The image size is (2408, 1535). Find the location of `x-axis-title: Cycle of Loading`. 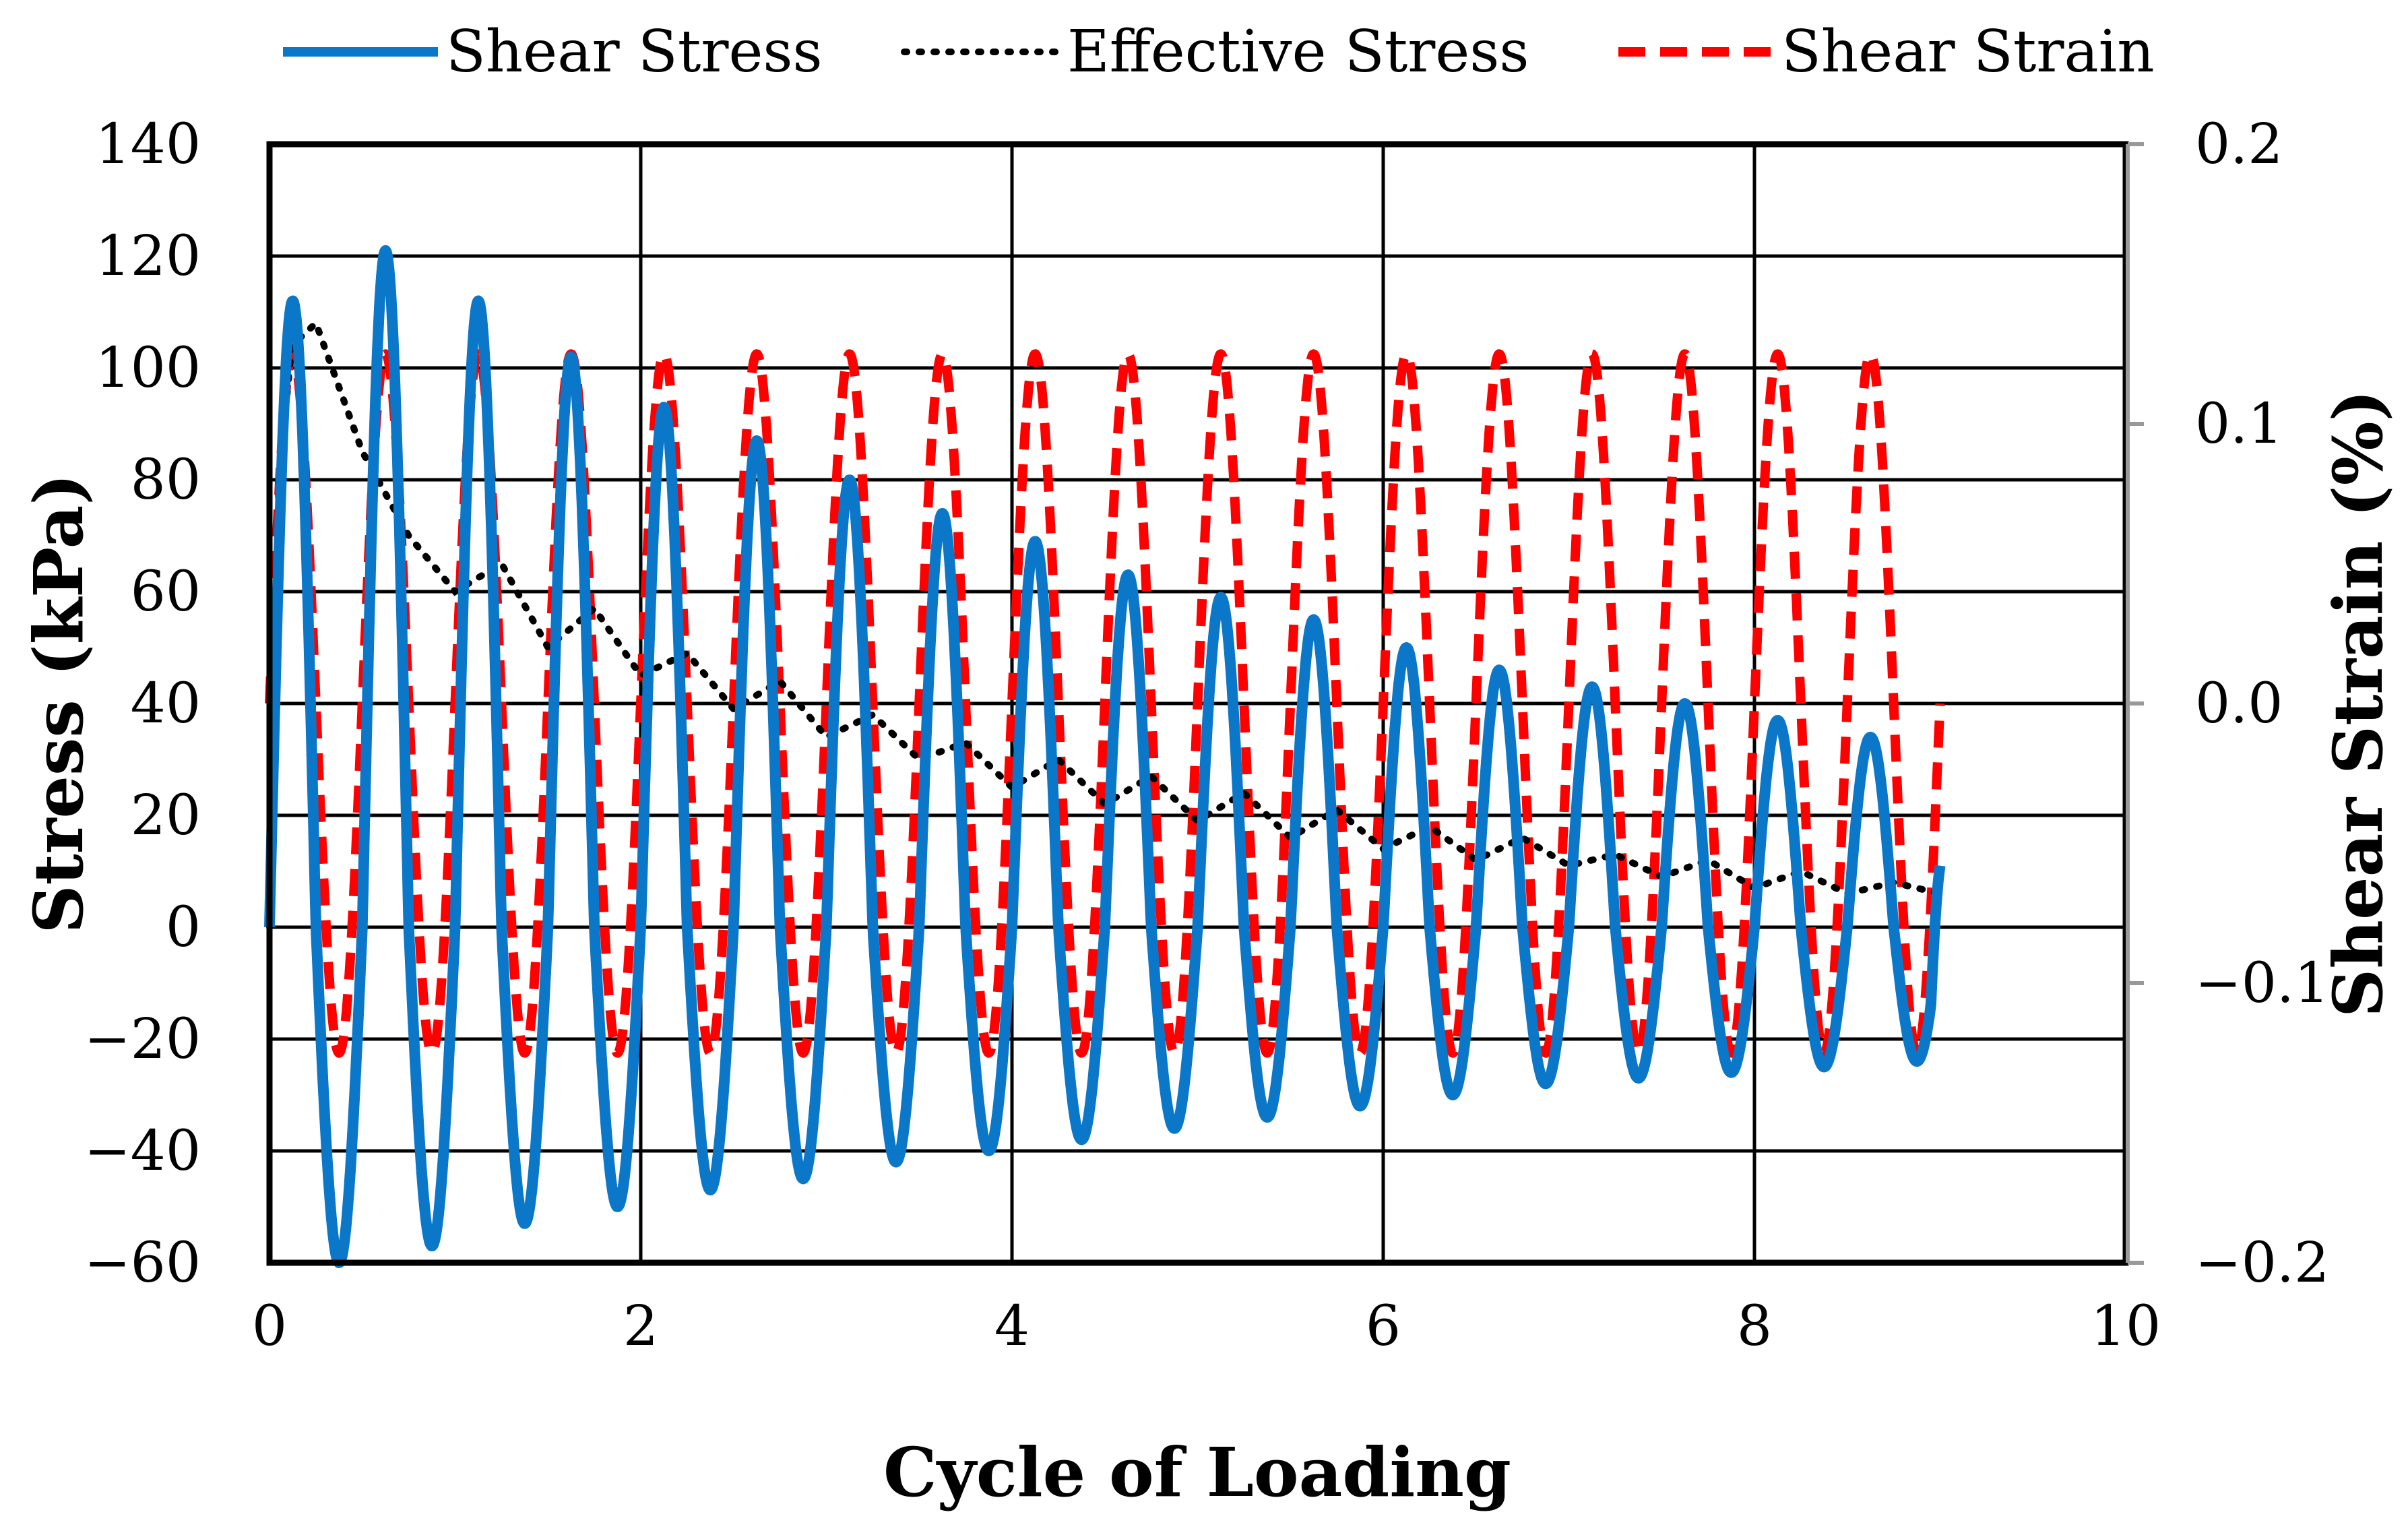

x-axis-title: Cycle of Loading is located at coordinates (1197, 1472).